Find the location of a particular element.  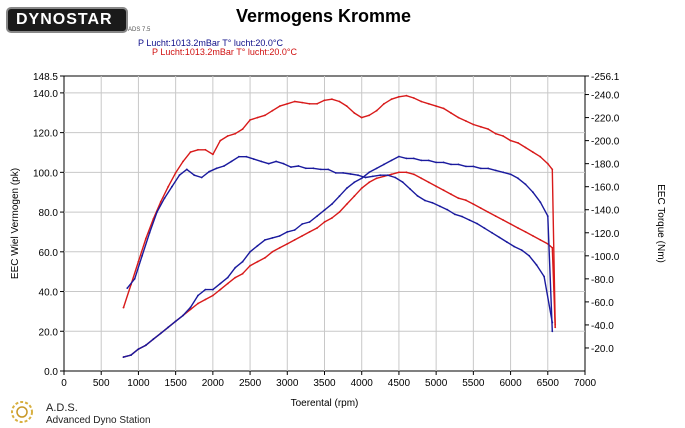

y-right-axis-label: EEC Torque (Nm) is located at coordinates (660, 223).